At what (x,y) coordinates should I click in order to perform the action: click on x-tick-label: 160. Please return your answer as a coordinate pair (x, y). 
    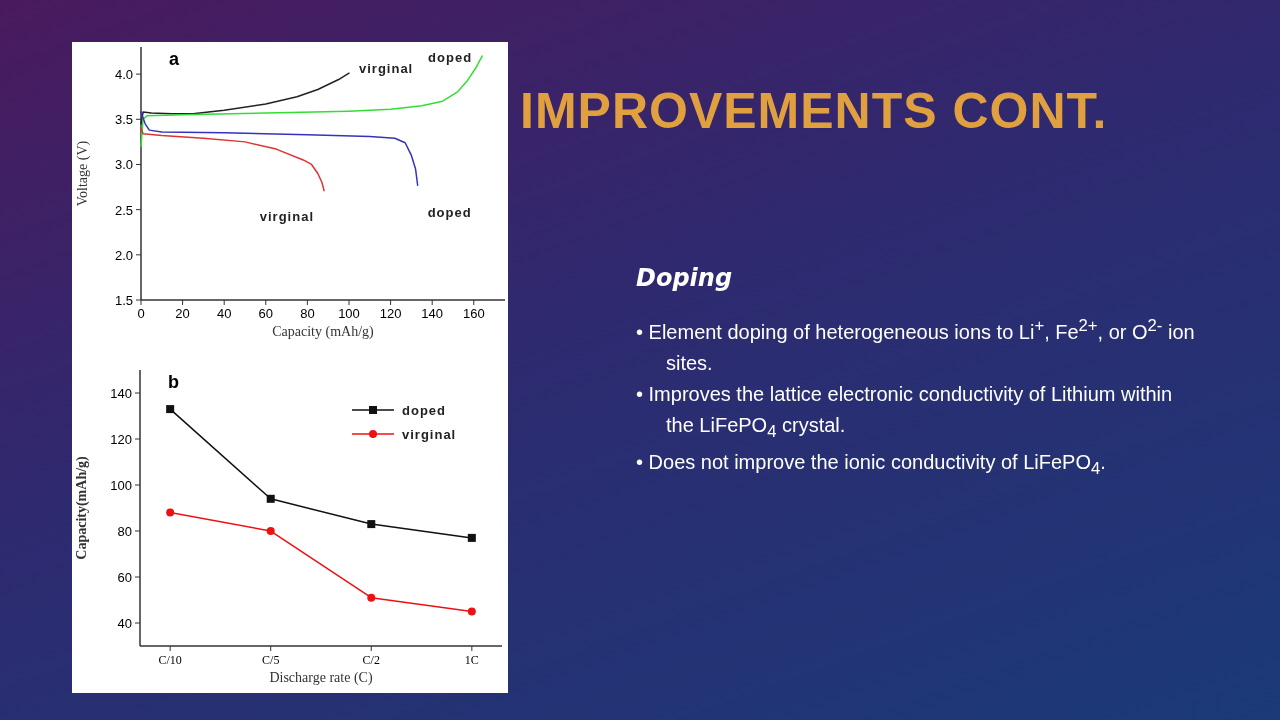
    Looking at the image, I should click on (473, 313).